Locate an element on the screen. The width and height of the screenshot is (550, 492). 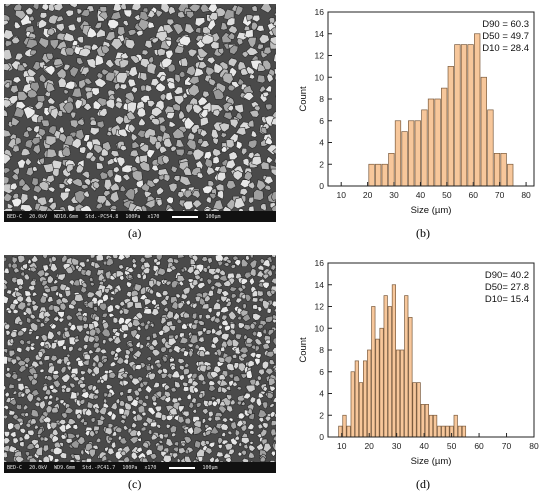
sem-field: WD9.6mm is located at coordinates (64, 468).